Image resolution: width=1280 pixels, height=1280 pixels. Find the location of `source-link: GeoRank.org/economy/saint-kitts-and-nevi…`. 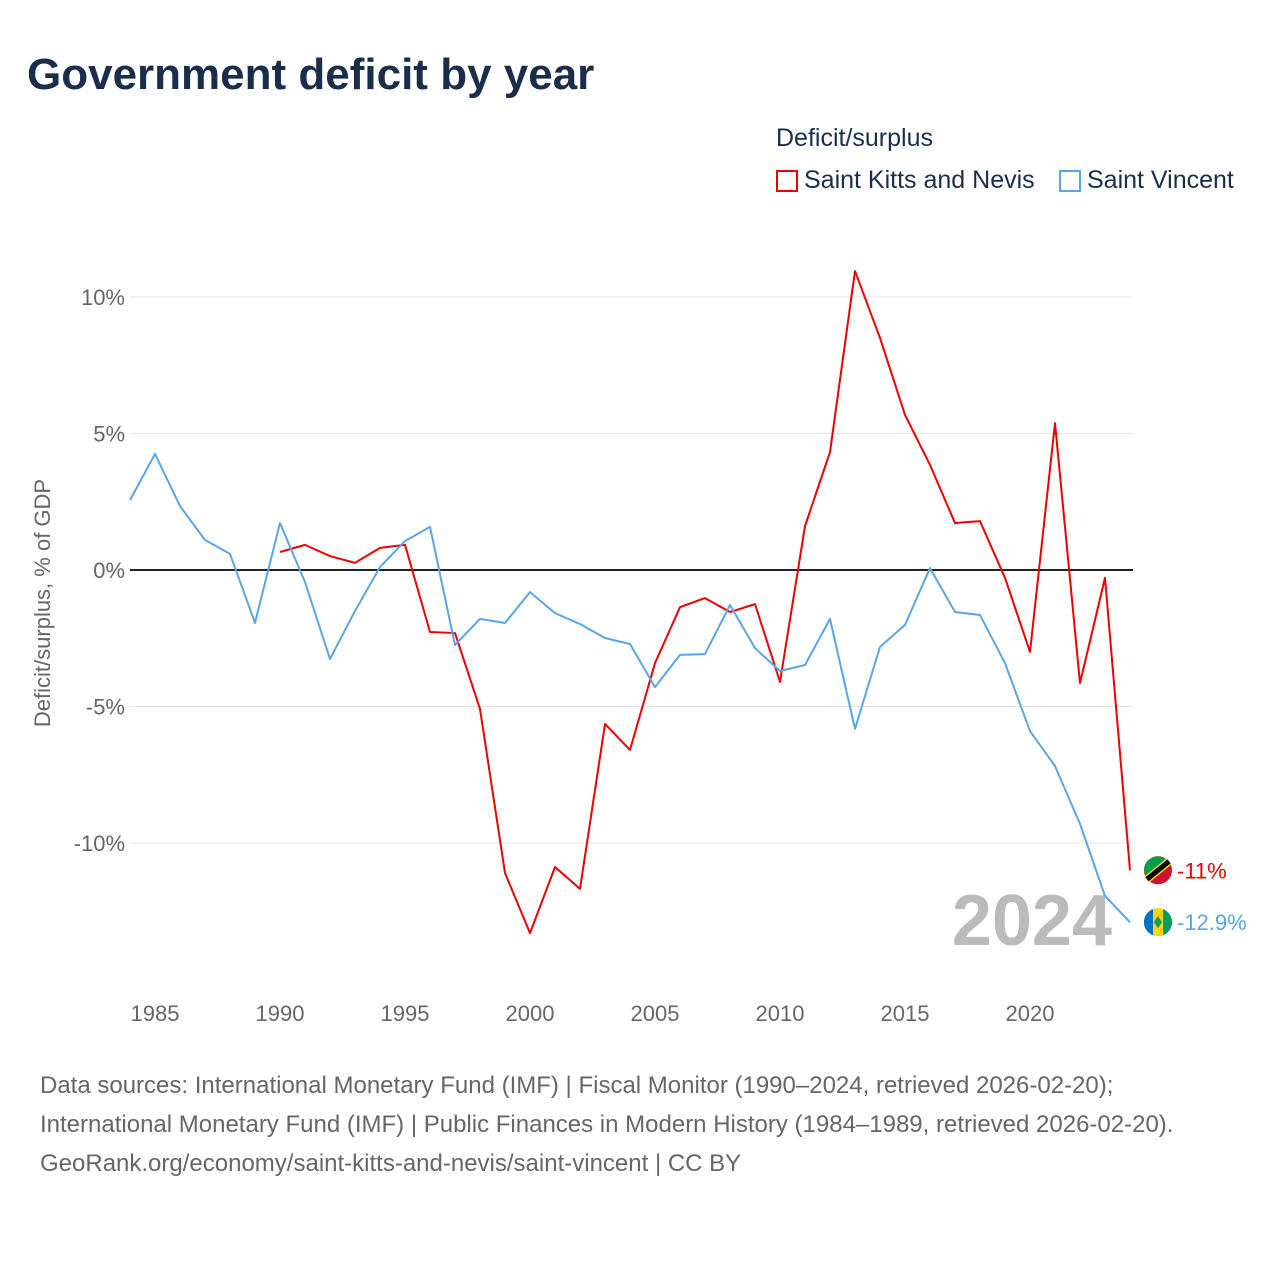

source-link: GeoRank.org/economy/saint-kitts-and-nevi… is located at coordinates (391, 1163).